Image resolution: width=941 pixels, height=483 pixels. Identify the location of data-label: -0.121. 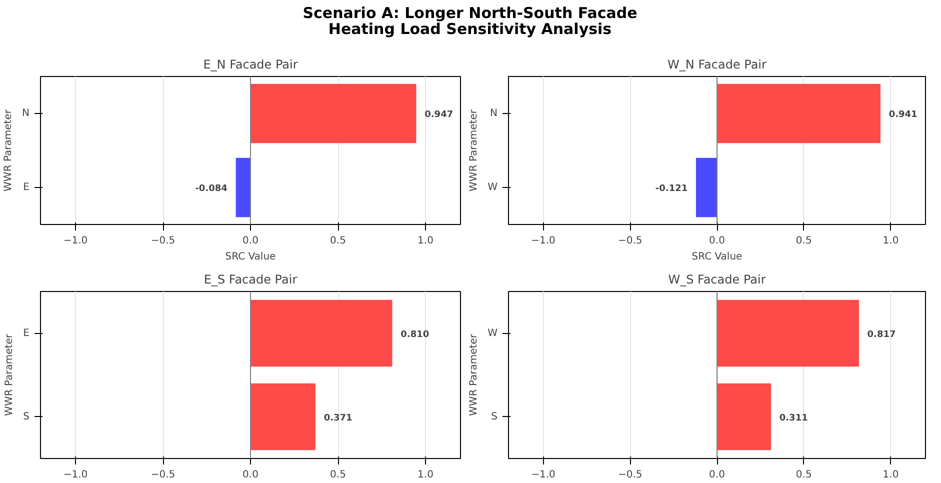
(671, 189).